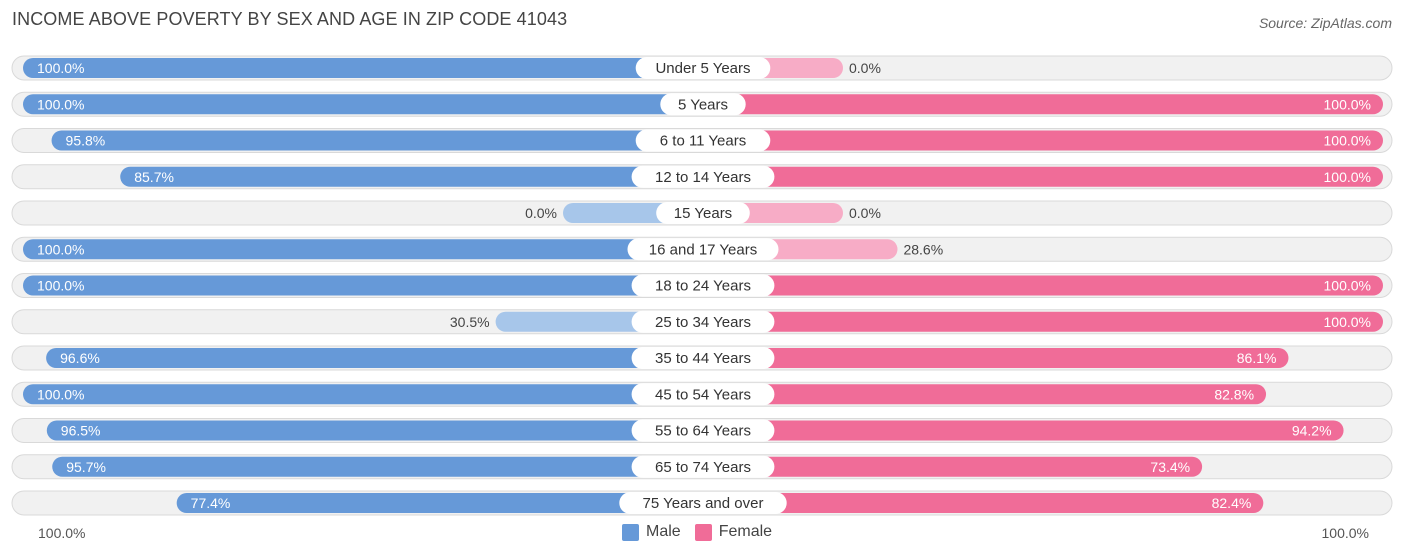 Image resolution: width=1406 pixels, height=558 pixels. I want to click on legend-label-male: Male, so click(663, 531).